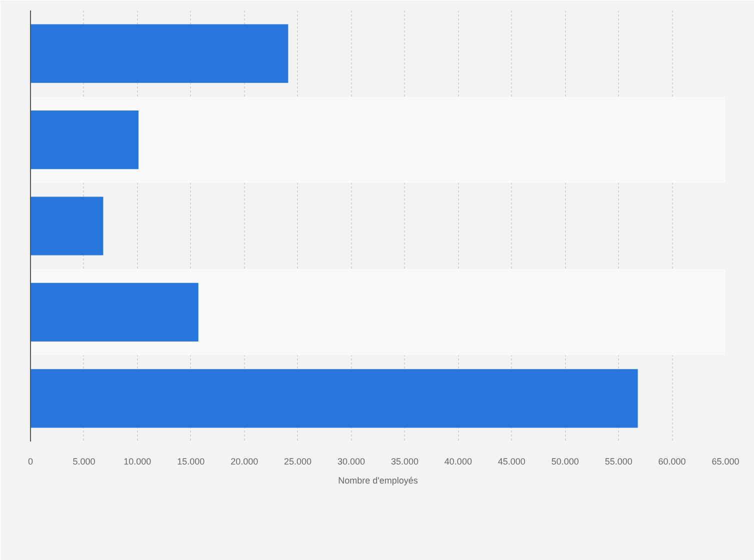 The height and width of the screenshot is (560, 754). I want to click on x-tick-label: 65.000, so click(726, 461).